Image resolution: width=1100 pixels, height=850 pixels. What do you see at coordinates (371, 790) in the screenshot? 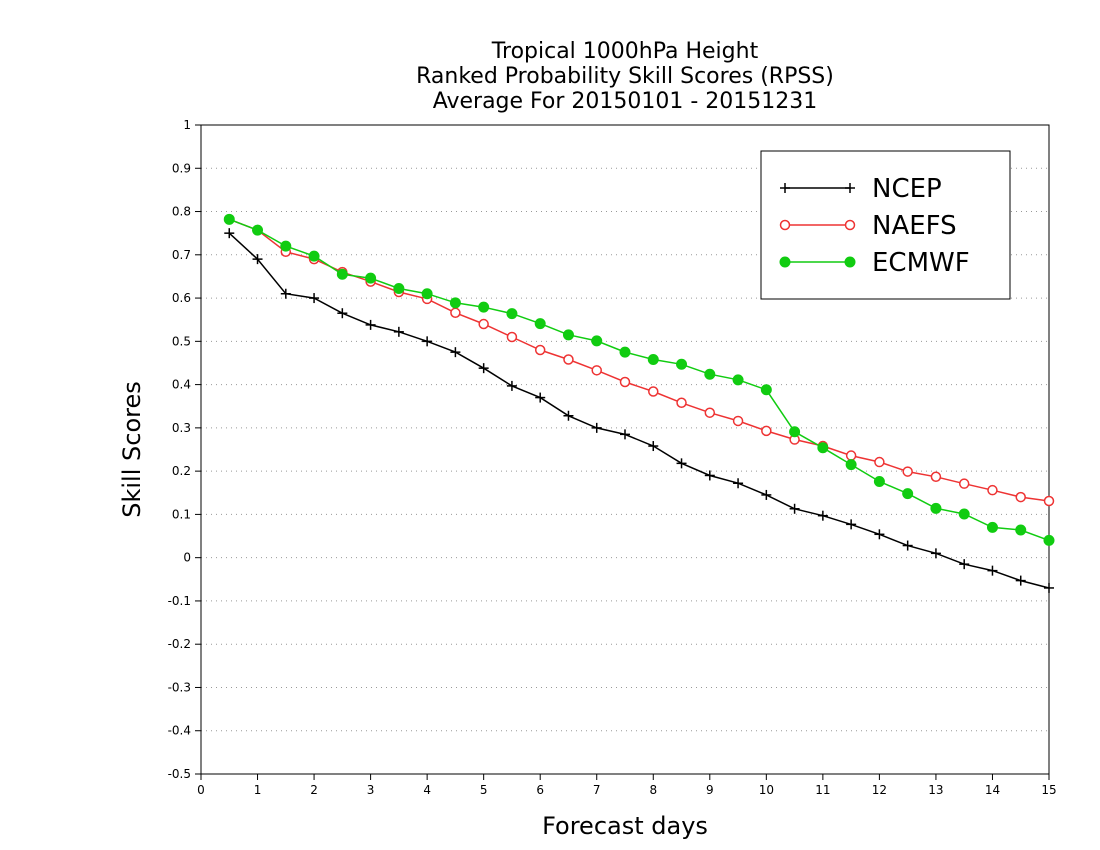
I see `x-tick-label: 3` at bounding box center [371, 790].